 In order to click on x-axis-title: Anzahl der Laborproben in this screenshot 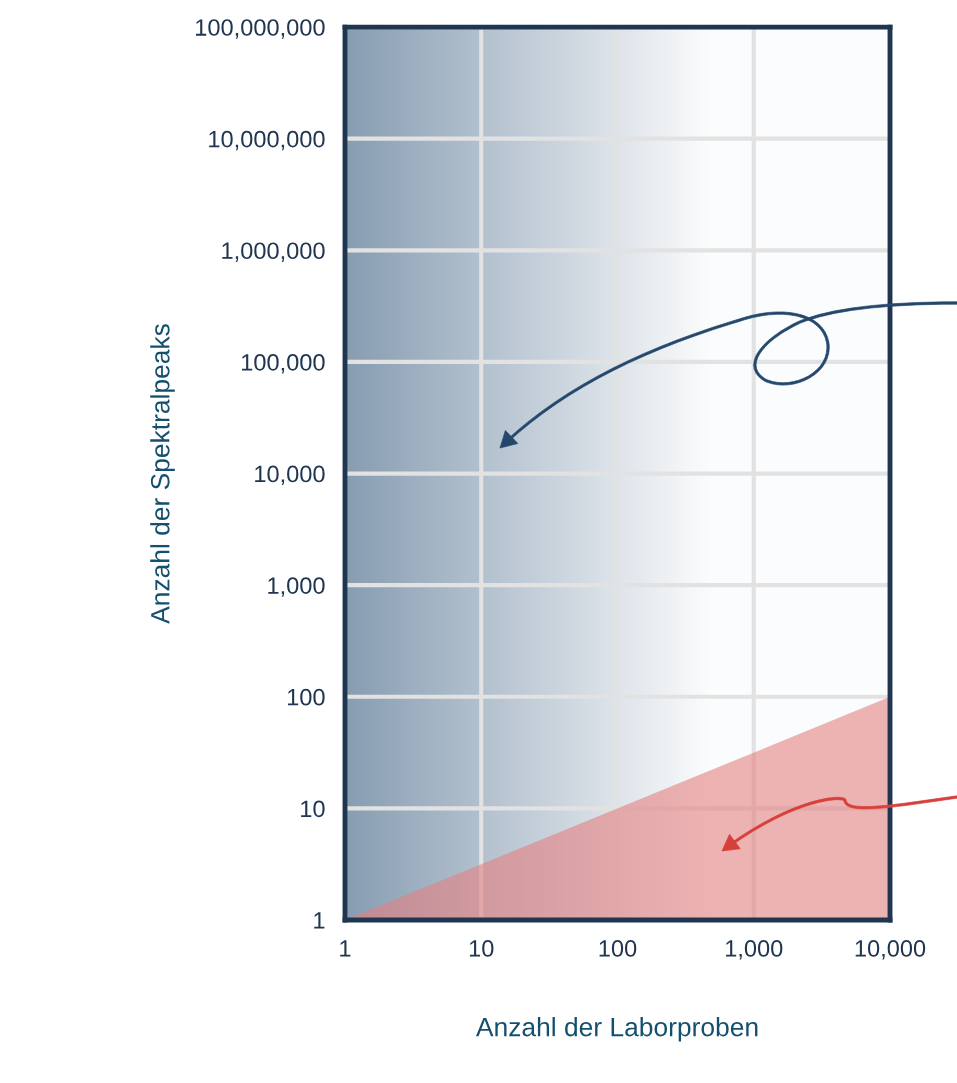, I will do `click(616, 1029)`.